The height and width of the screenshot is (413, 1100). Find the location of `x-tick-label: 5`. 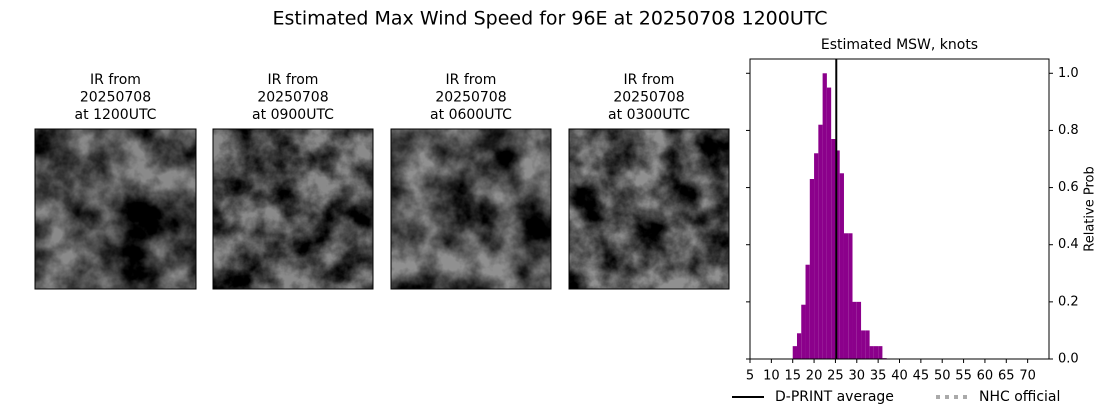

x-tick-label: 5 is located at coordinates (750, 376).